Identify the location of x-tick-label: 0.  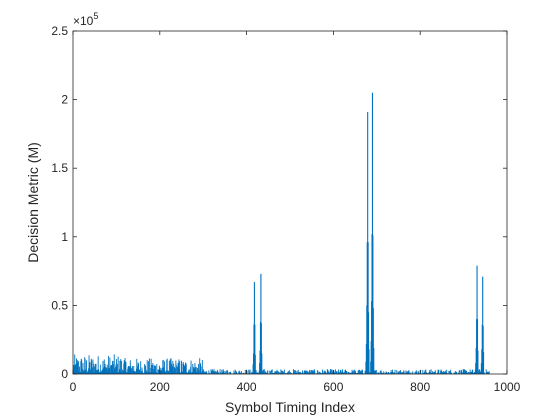
(73, 387).